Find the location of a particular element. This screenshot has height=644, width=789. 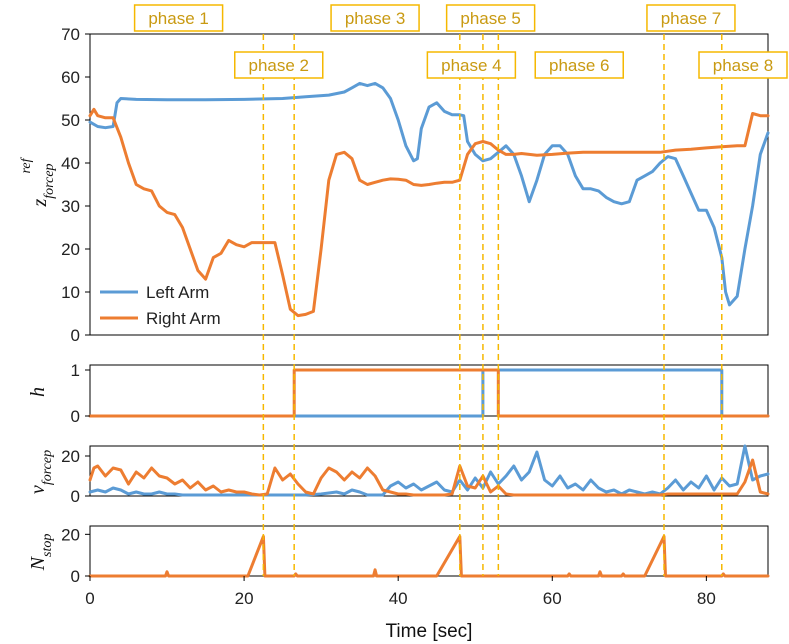

ylabel-v-sub: forcep is located at coordinates (47, 467).